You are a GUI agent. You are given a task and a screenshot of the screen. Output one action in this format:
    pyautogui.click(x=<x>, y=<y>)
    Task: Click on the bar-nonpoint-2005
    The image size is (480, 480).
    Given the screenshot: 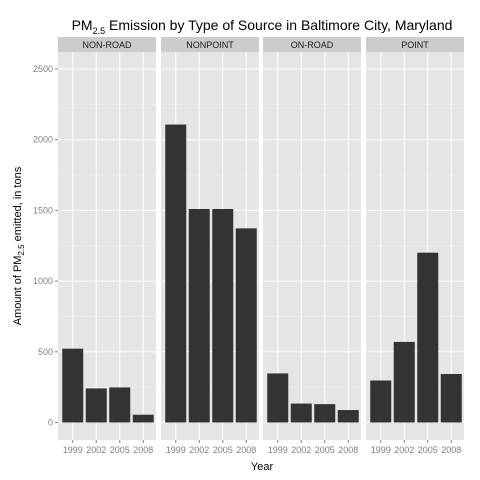 What is the action you would take?
    pyautogui.click(x=223, y=315)
    